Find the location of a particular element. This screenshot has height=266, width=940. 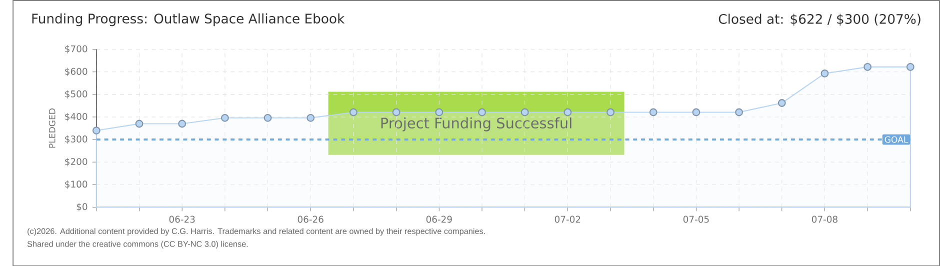

ref-line-label: GOAL is located at coordinates (896, 139).